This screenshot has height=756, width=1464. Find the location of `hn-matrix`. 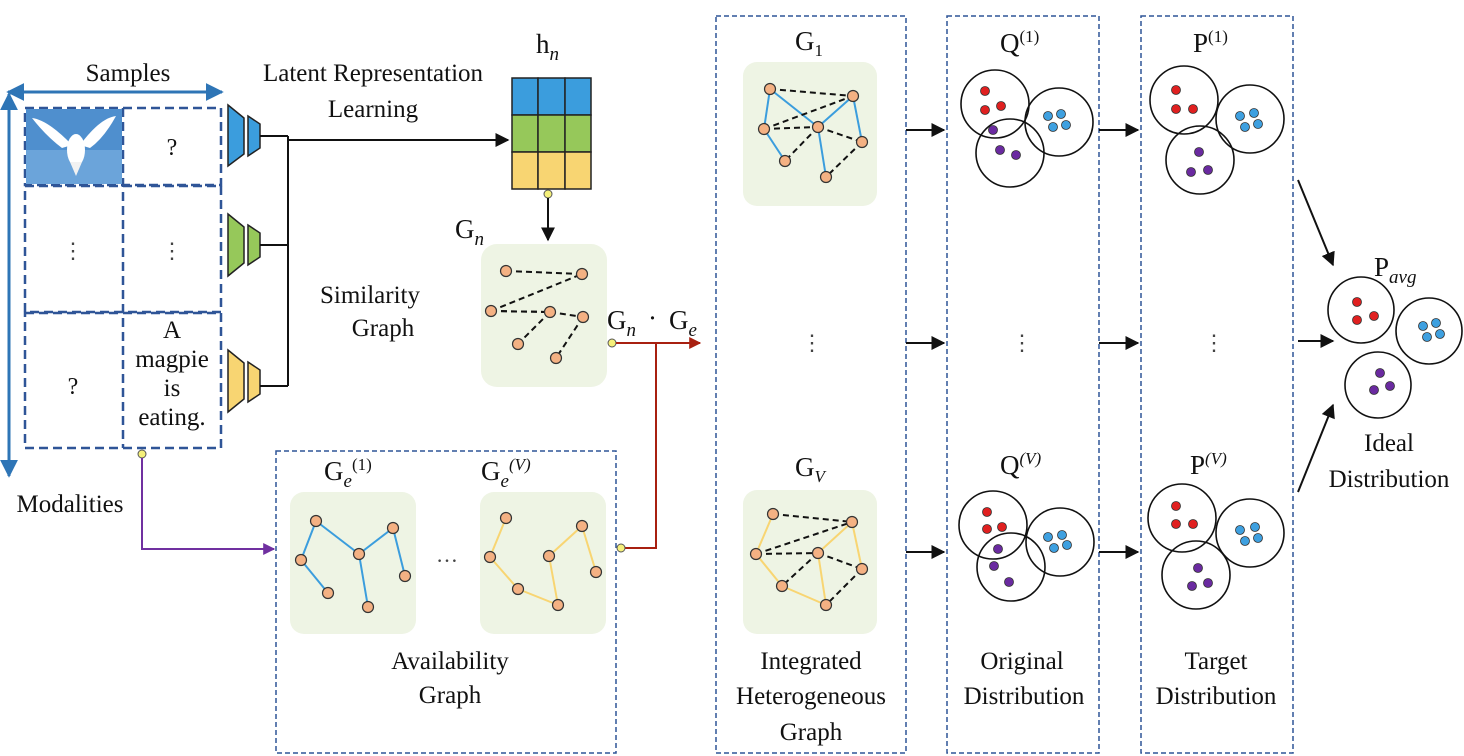

hn-matrix is located at coordinates (551, 133).